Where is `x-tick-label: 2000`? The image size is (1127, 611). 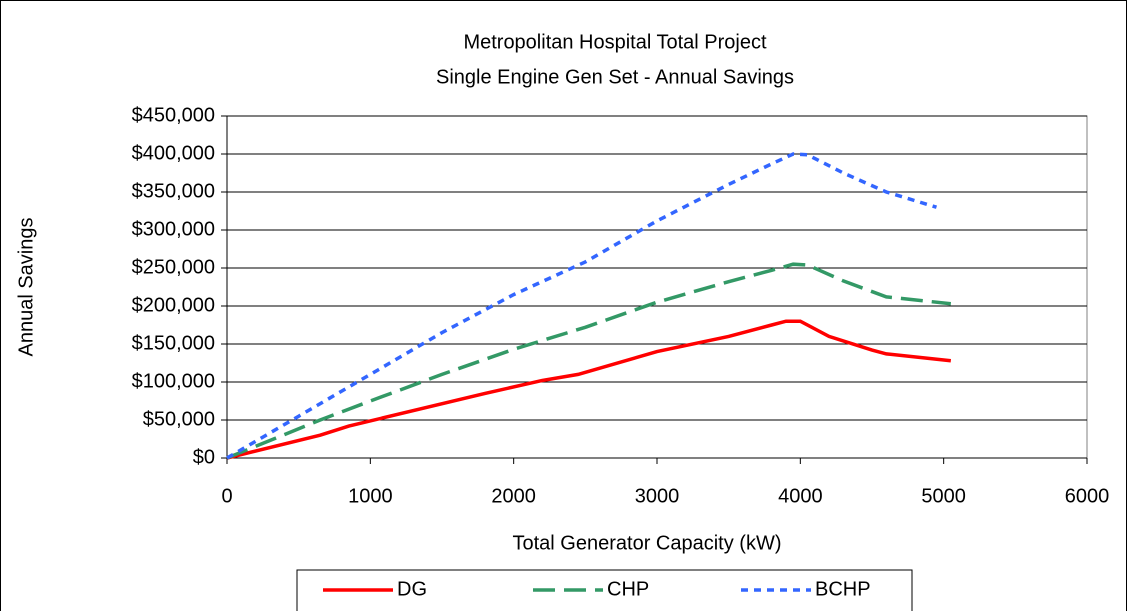 x-tick-label: 2000 is located at coordinates (513, 496).